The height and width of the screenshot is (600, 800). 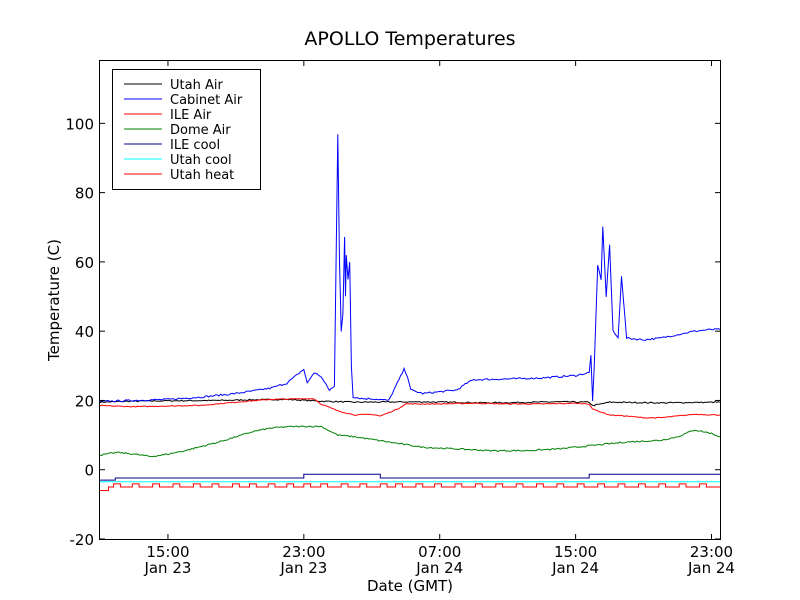 I want to click on series-line-ile-cool, so click(x=410, y=477).